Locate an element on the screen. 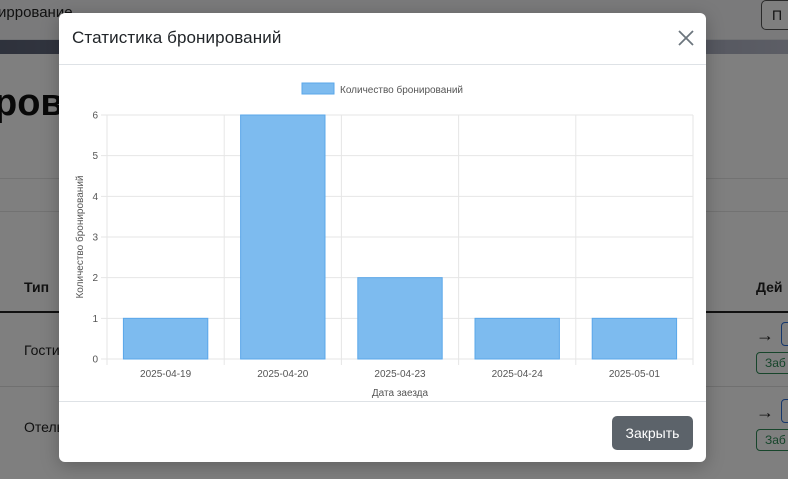 The width and height of the screenshot is (788, 479). x-tick-label: 2025-04-24 is located at coordinates (518, 374).